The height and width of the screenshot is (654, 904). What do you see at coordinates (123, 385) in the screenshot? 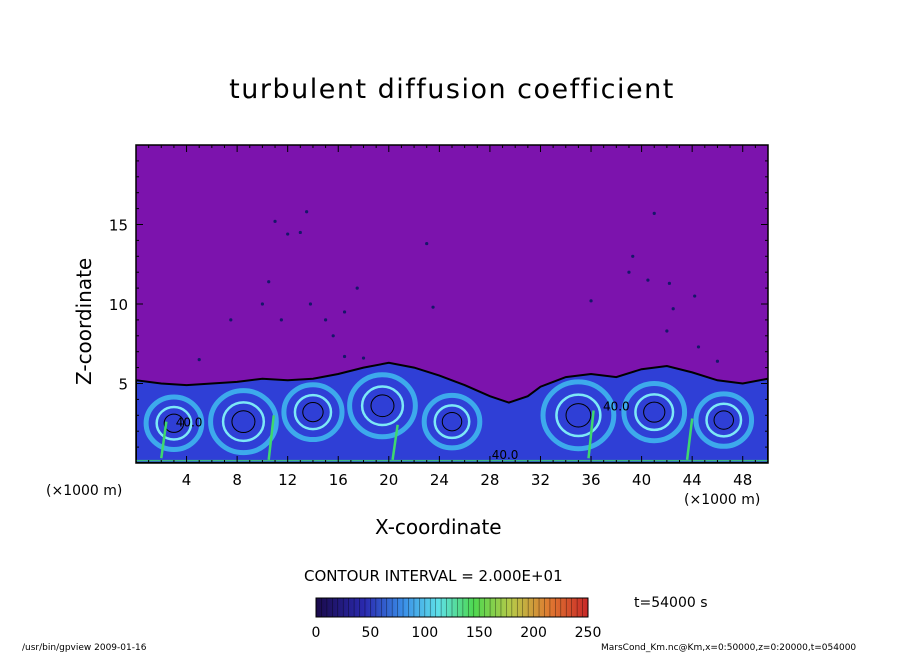
I see `y-tick-label: 5` at bounding box center [123, 385].